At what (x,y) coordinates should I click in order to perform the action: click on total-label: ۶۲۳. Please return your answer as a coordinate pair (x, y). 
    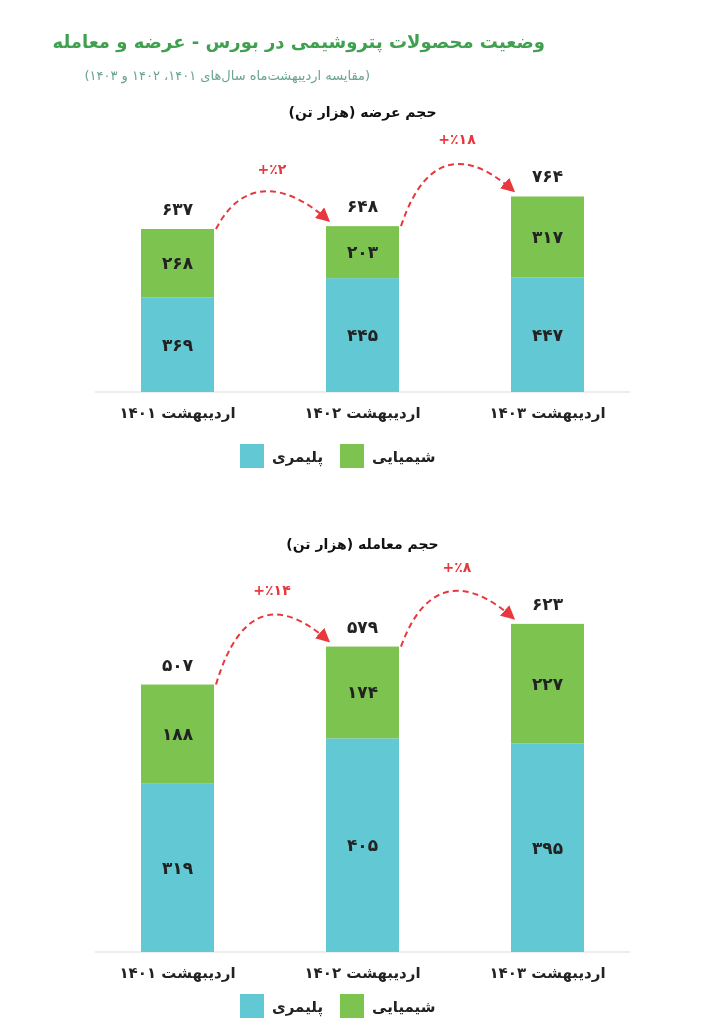
    Looking at the image, I should click on (547, 603).